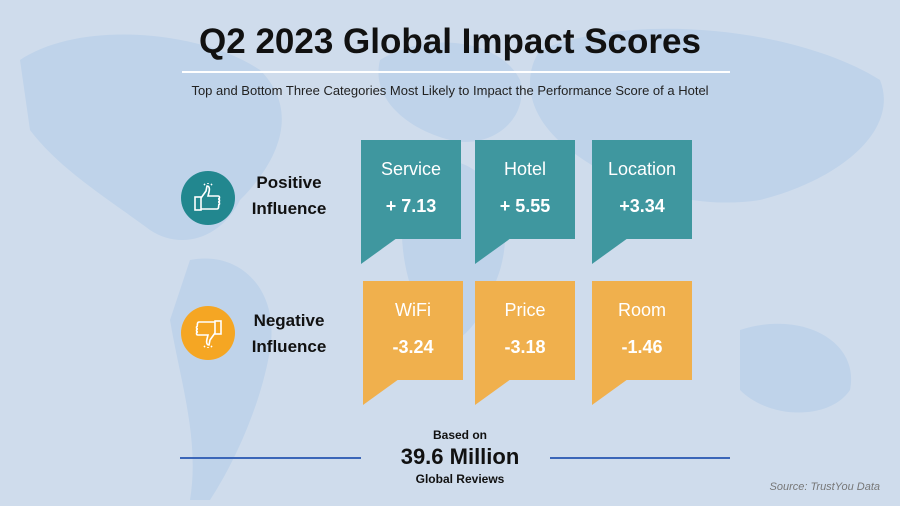  Describe the element at coordinates (456, 72) in the screenshot. I see `title-divider` at that location.